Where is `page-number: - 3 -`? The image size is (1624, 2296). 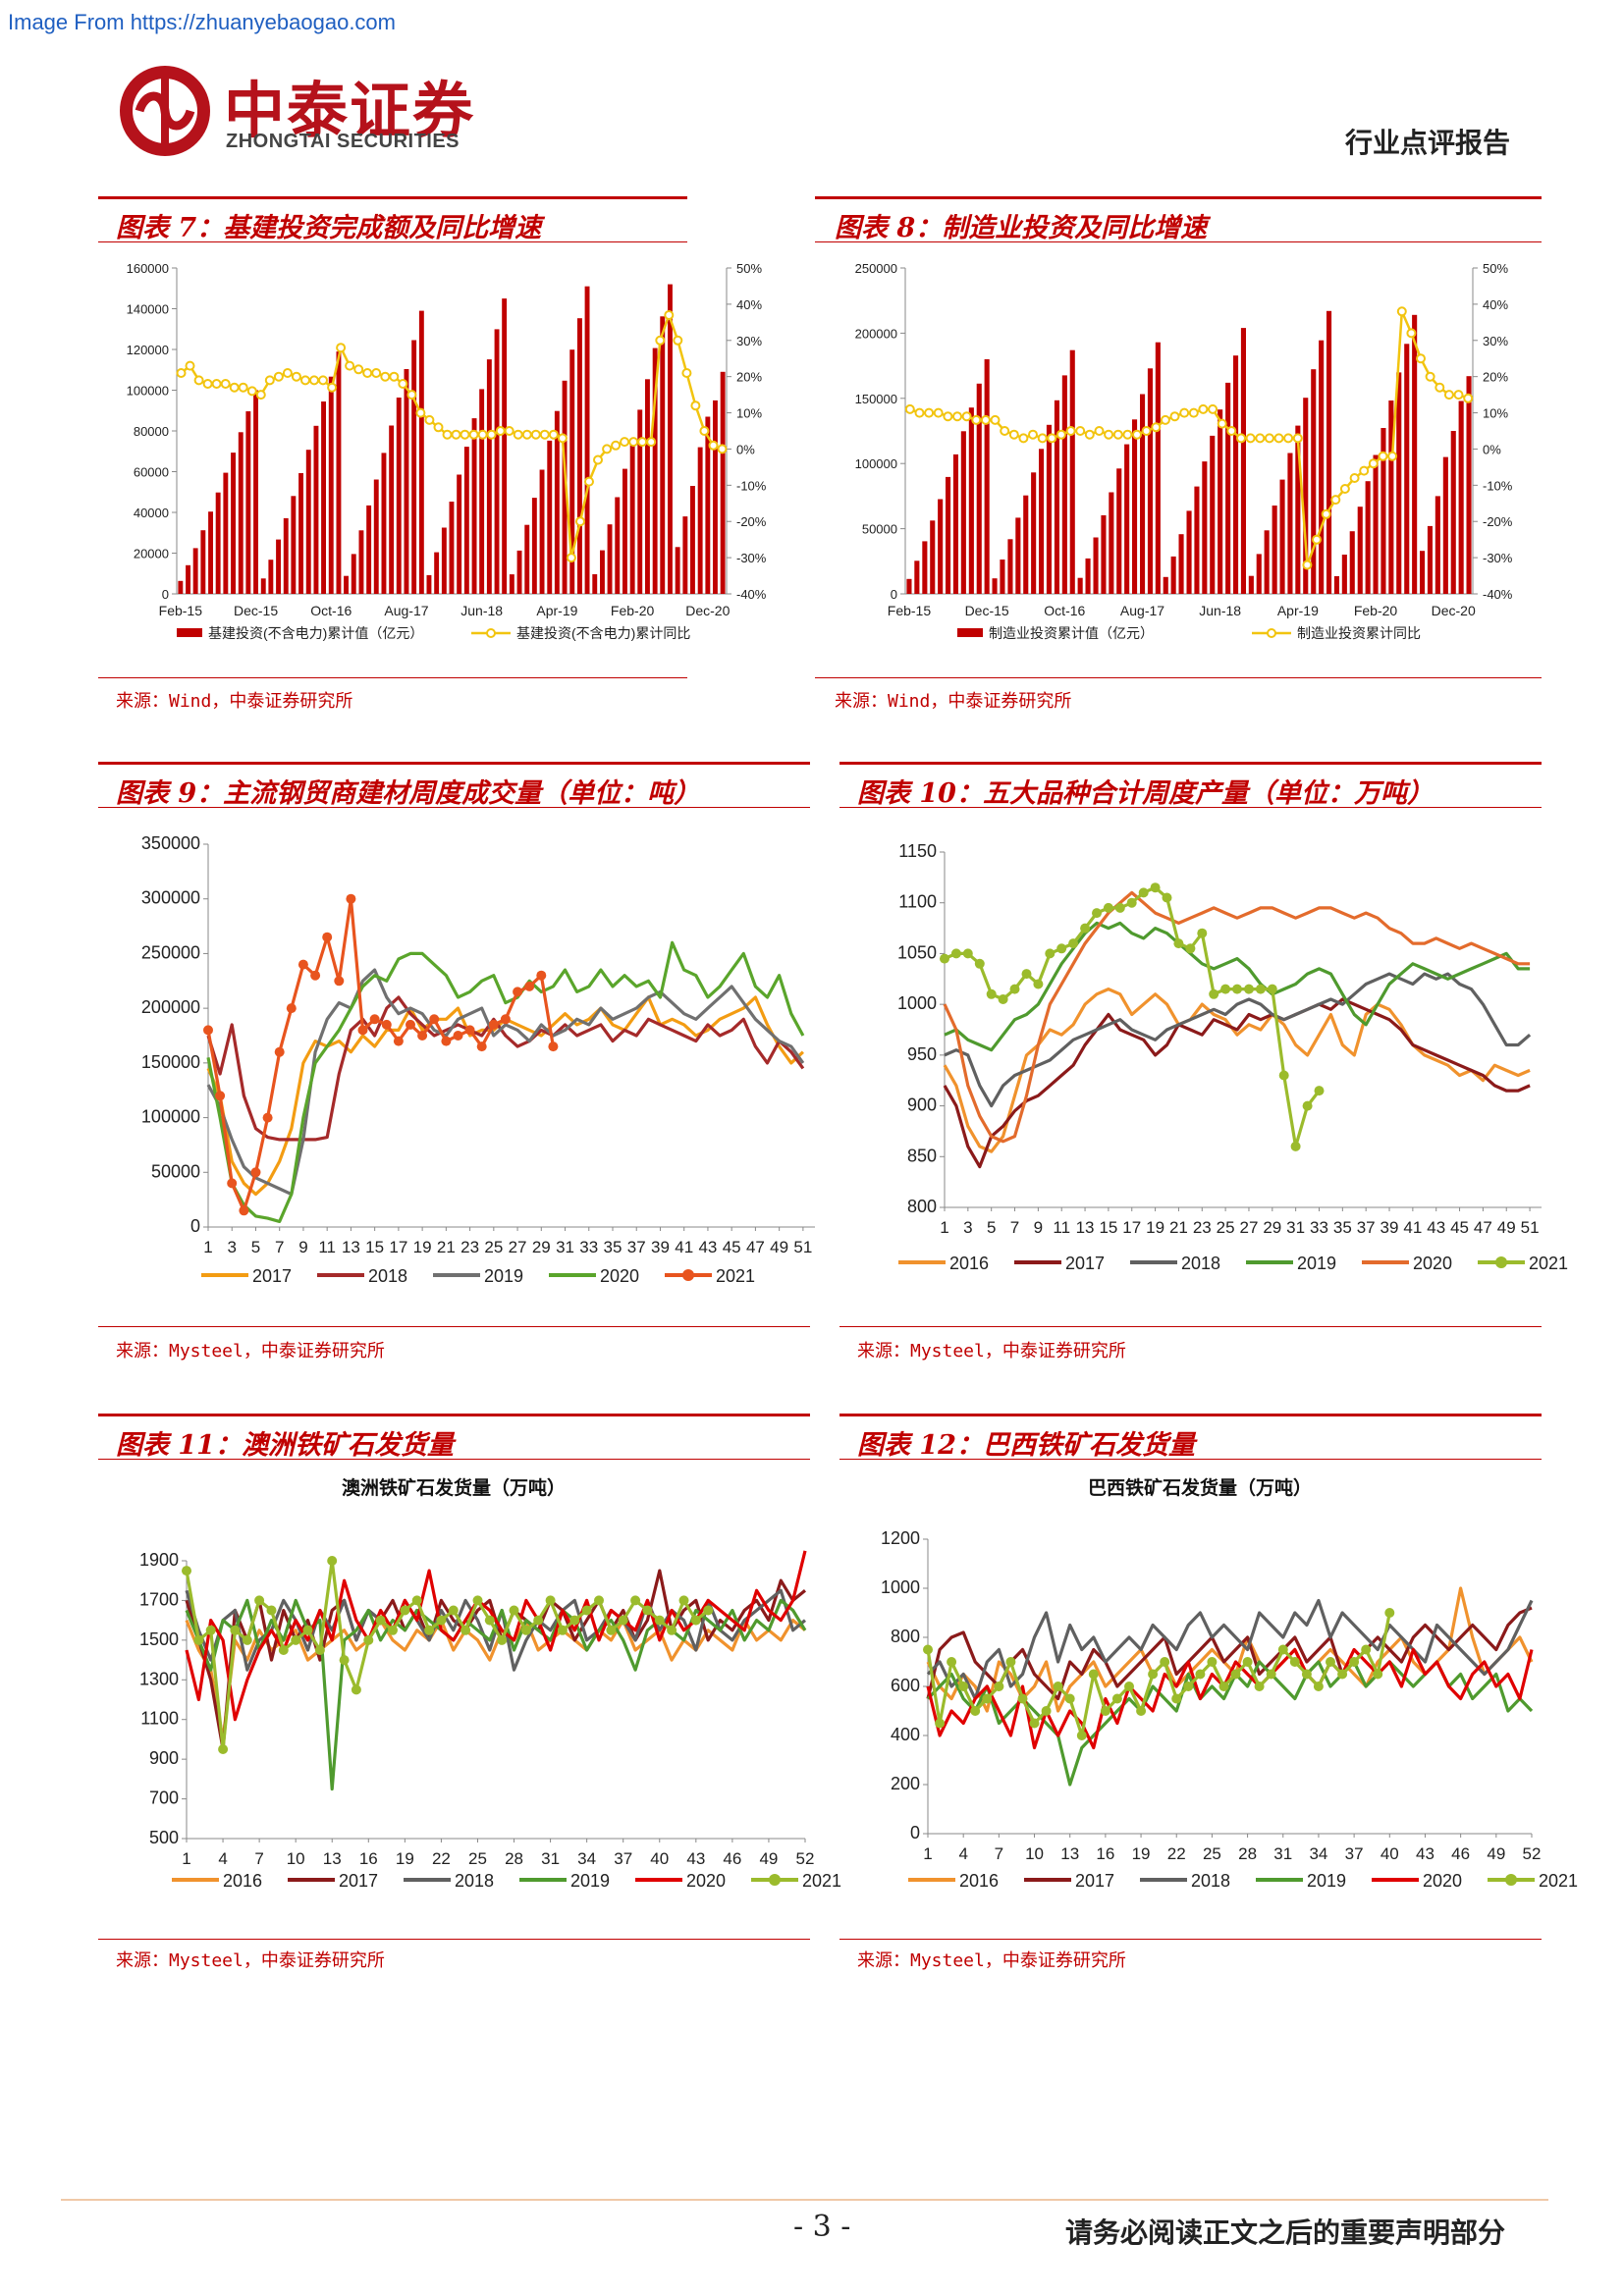
page-number: - 3 - is located at coordinates (822, 2227).